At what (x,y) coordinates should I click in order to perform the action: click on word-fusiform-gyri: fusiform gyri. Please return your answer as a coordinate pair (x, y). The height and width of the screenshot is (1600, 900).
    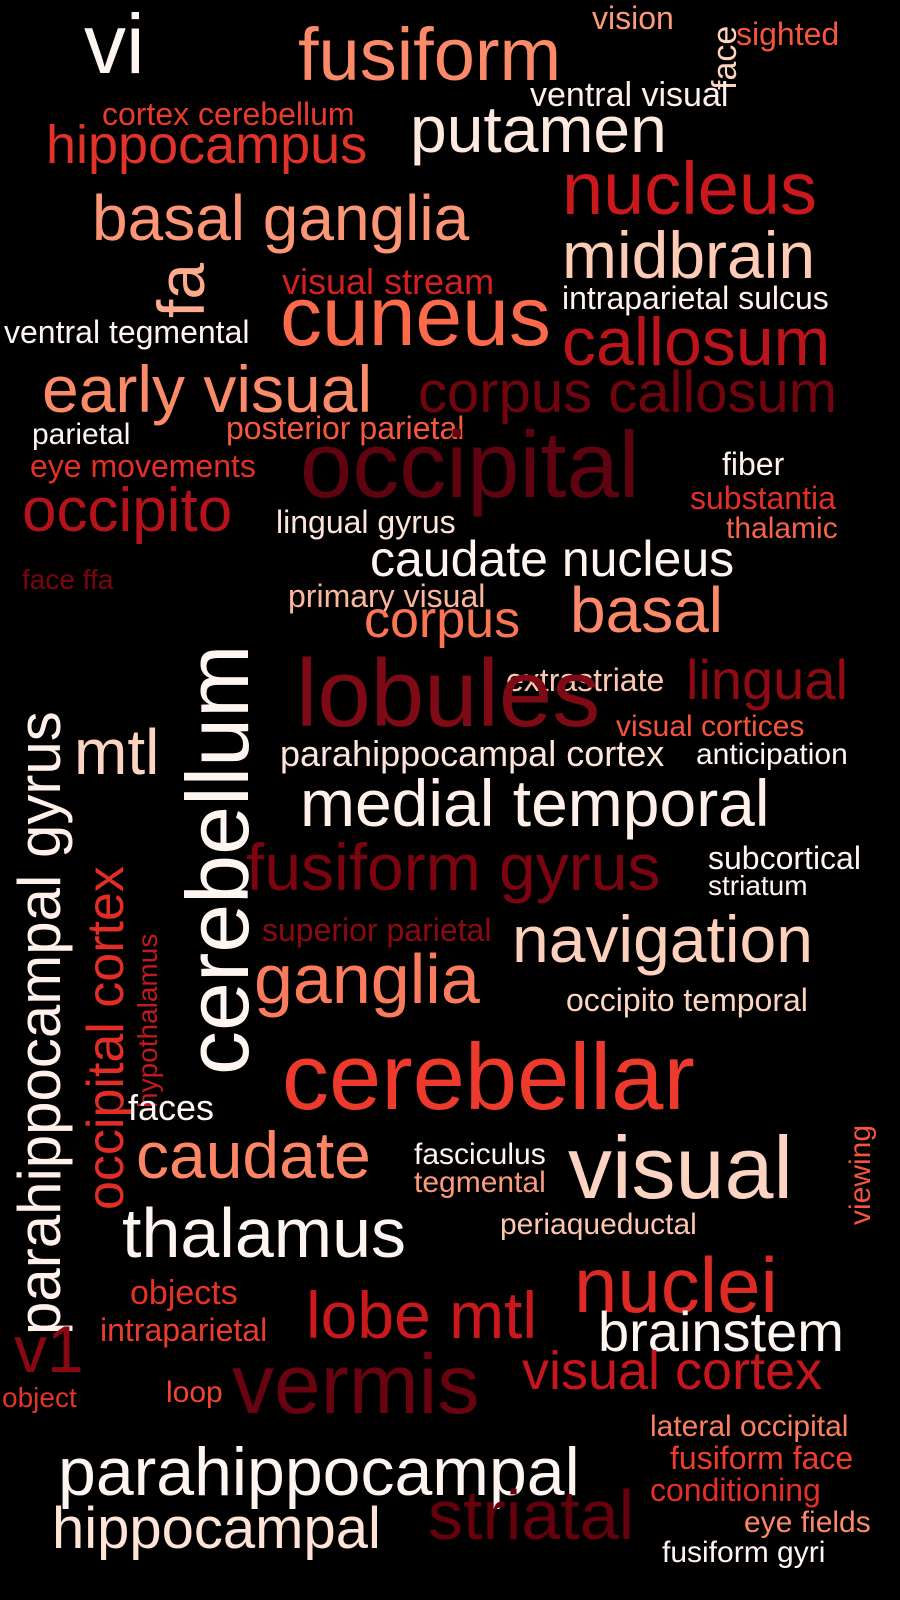
    Looking at the image, I should click on (744, 1552).